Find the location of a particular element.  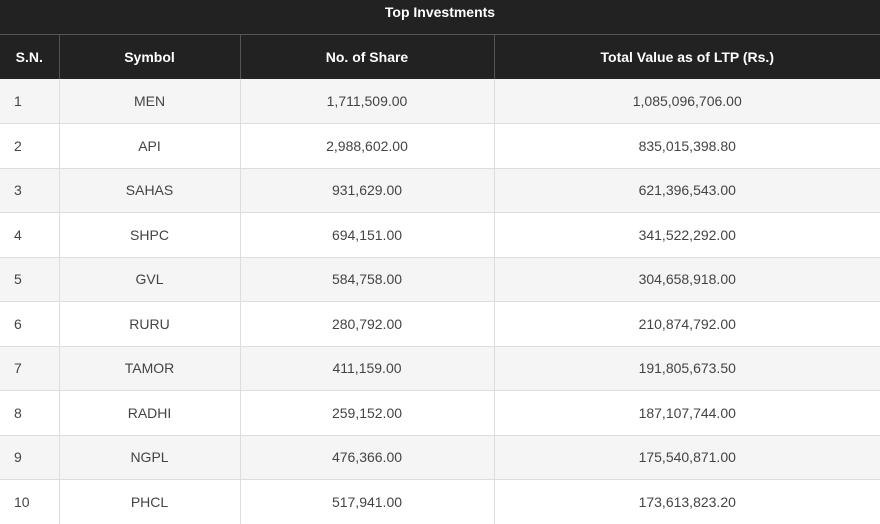

cell-value: 210,874,792.00 is located at coordinates (687, 324).